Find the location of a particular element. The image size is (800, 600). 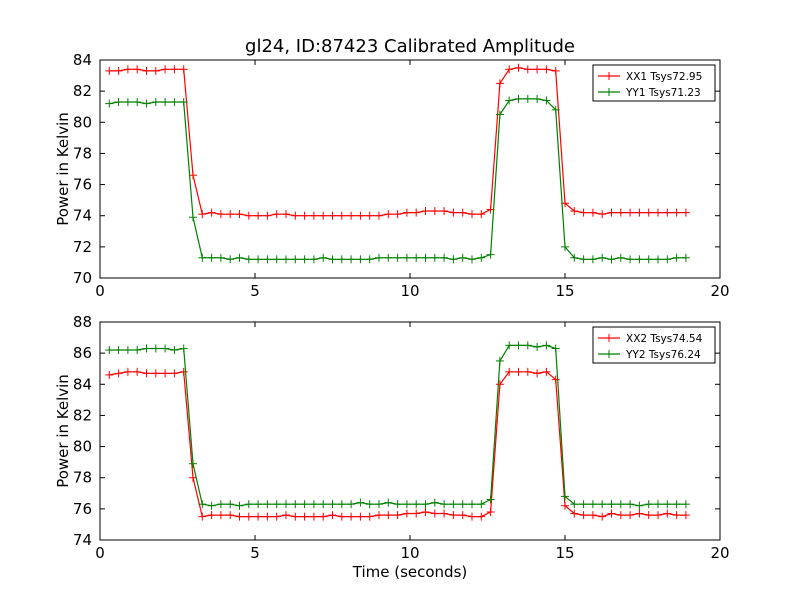

y-tick-label: 78 is located at coordinates (82, 478).